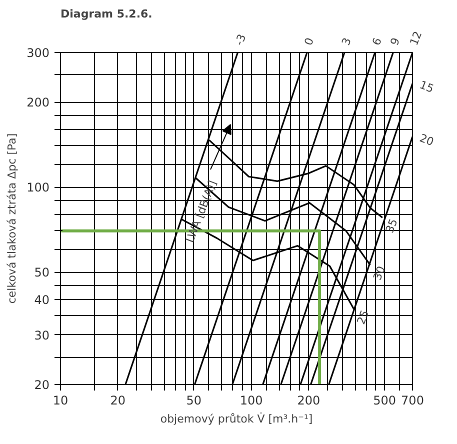 The height and width of the screenshot is (444, 457). Describe the element at coordinates (60, 401) in the screenshot. I see `x-tick-label: 10` at that location.